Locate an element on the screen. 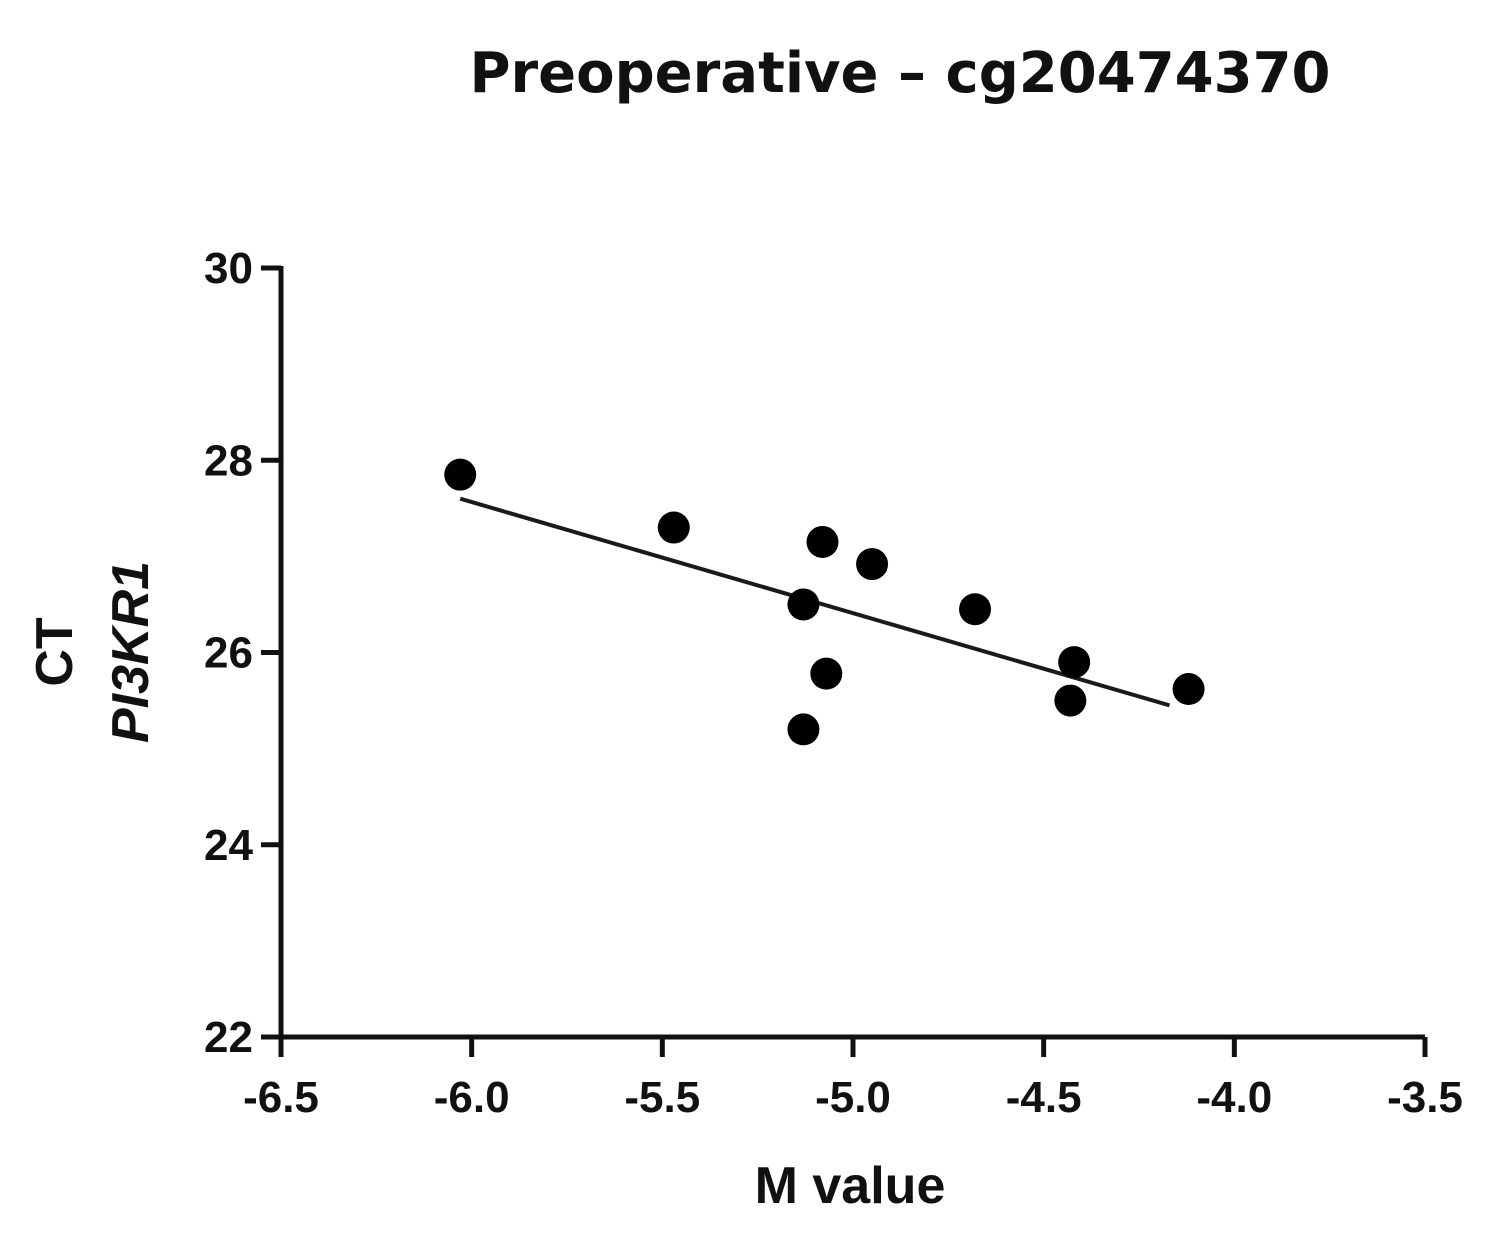 This screenshot has width=1492, height=1238. x-tick-label: -4.5 is located at coordinates (1044, 1097).